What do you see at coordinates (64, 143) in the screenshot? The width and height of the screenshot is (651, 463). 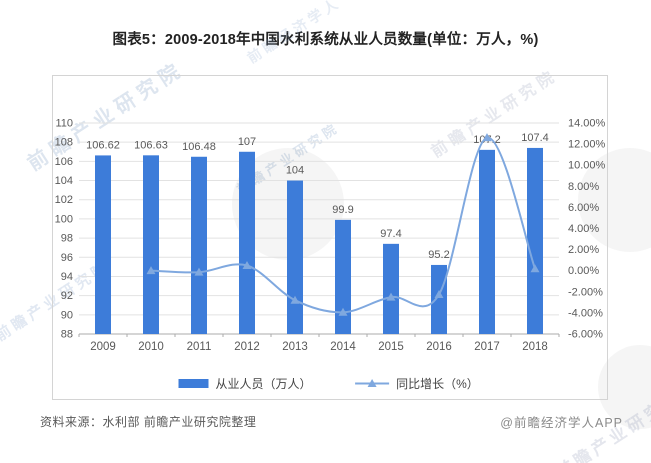 I see `svg-text: 108` at bounding box center [64, 143].